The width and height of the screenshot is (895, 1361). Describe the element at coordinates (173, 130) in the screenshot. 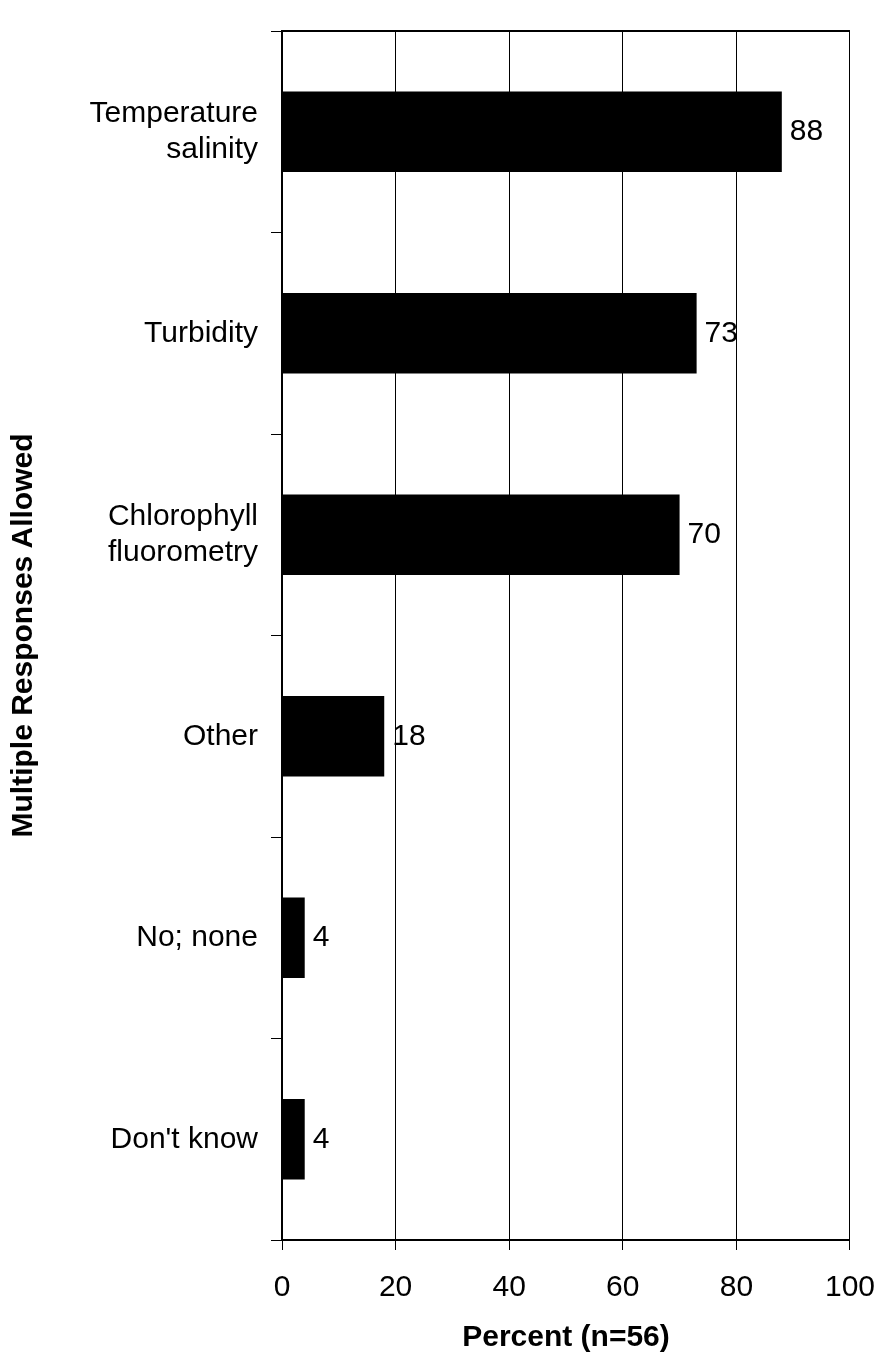

I see `y-tick-label: Temperature salinity` at that location.